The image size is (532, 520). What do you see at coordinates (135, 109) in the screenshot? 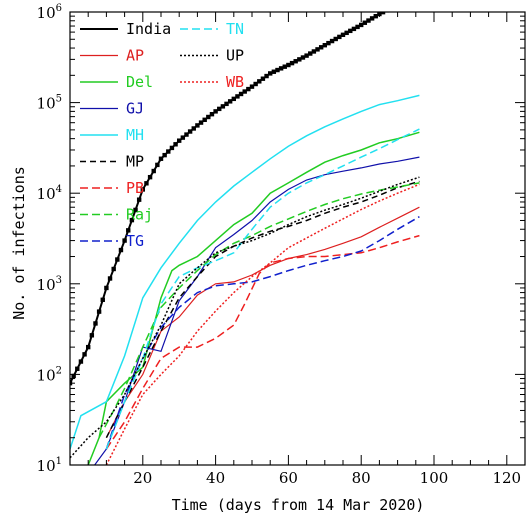
I see `legend-label-gj: GJ` at bounding box center [135, 109].